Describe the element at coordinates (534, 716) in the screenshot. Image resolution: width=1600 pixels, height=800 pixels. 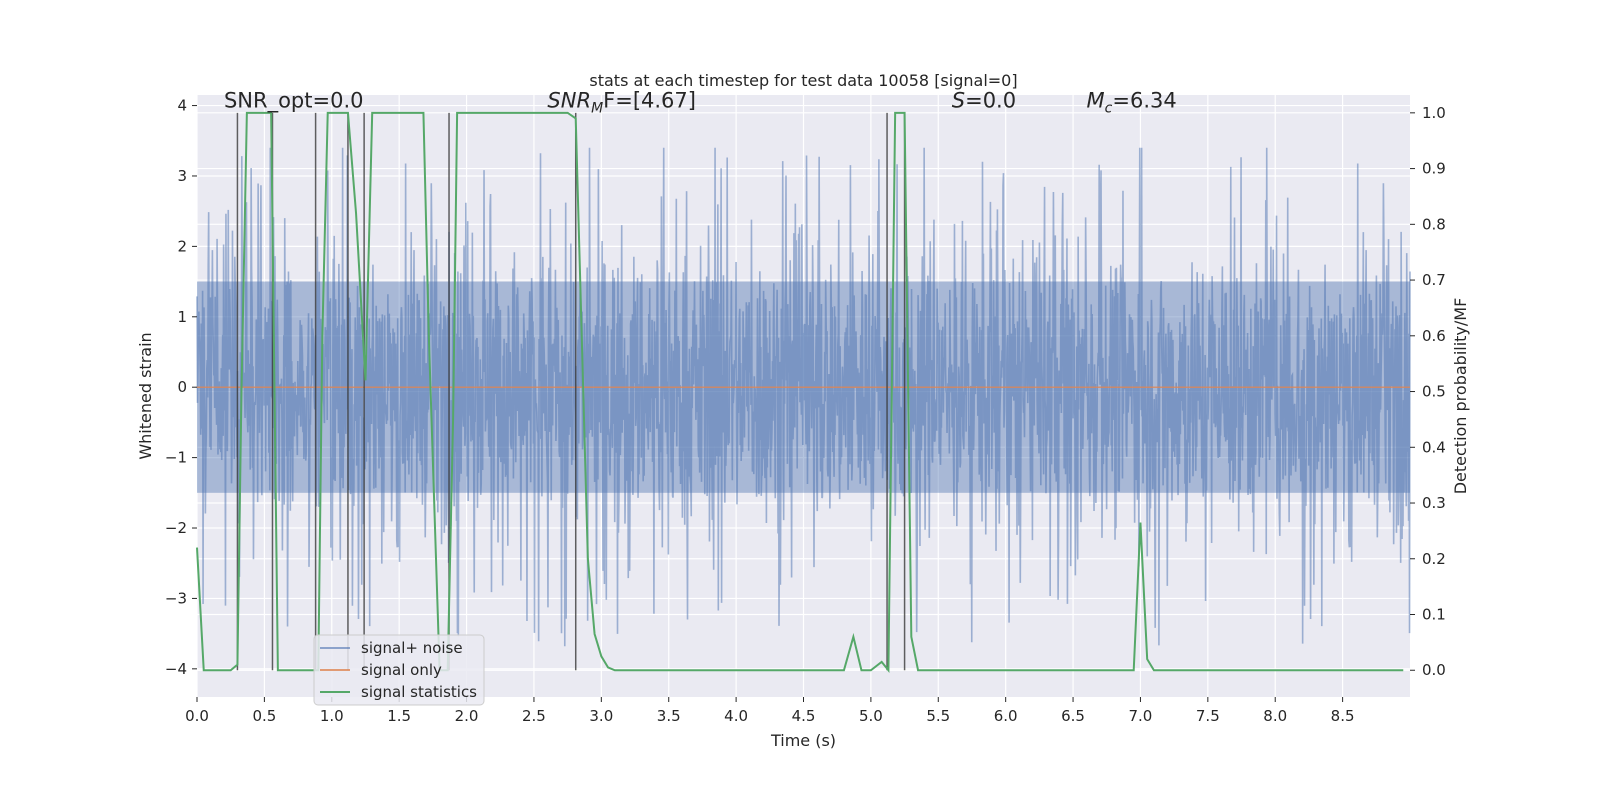
I see `x-tick-label-5: 2.5` at that location.